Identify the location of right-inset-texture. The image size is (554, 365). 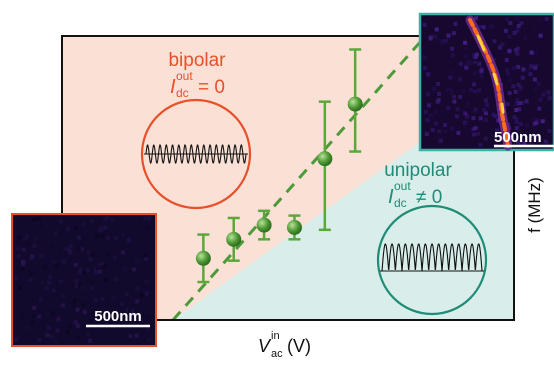
(487, 82).